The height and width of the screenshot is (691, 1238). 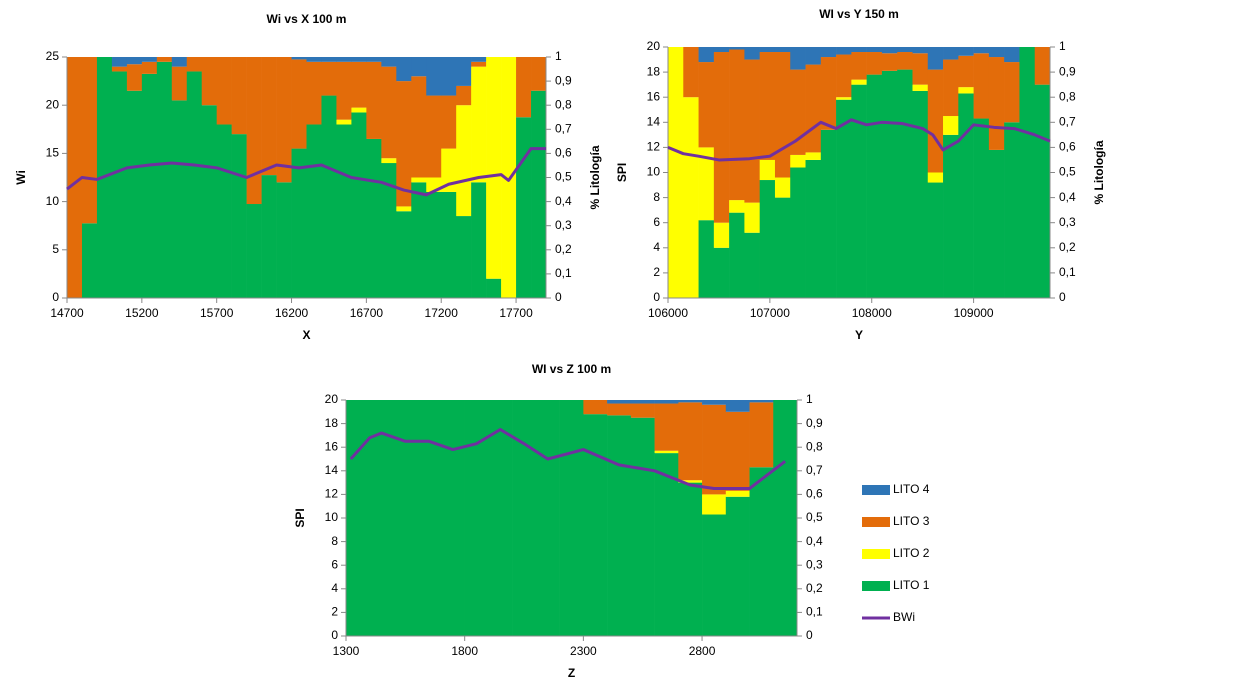 What do you see at coordinates (334, 564) in the screenshot?
I see `y-tick-label: 6` at bounding box center [334, 564].